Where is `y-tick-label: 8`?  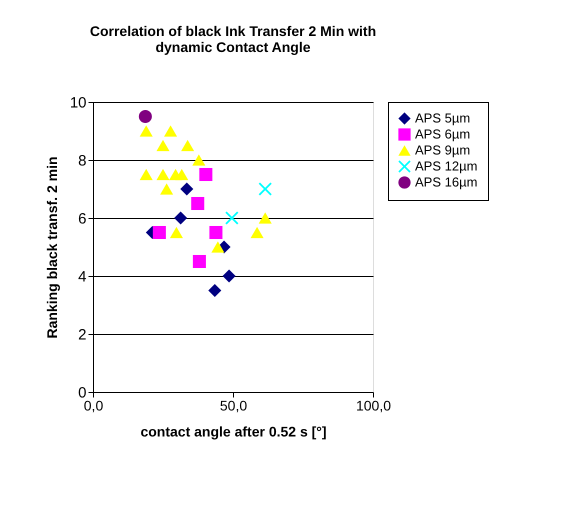 y-tick-label: 8 is located at coordinates (82, 161).